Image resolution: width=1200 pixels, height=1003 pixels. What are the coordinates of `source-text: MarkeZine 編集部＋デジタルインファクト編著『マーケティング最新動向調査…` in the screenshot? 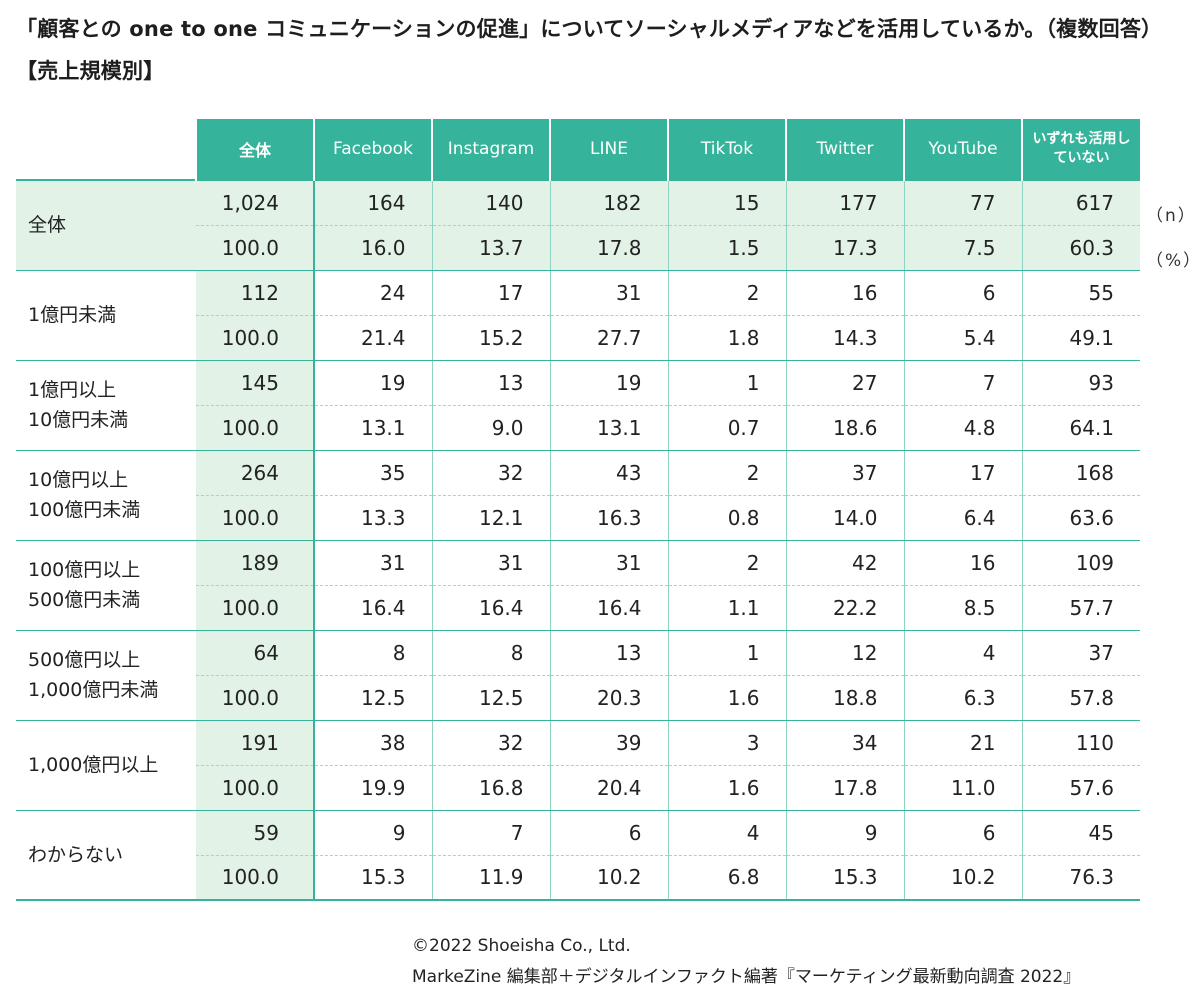 It's located at (746, 977).